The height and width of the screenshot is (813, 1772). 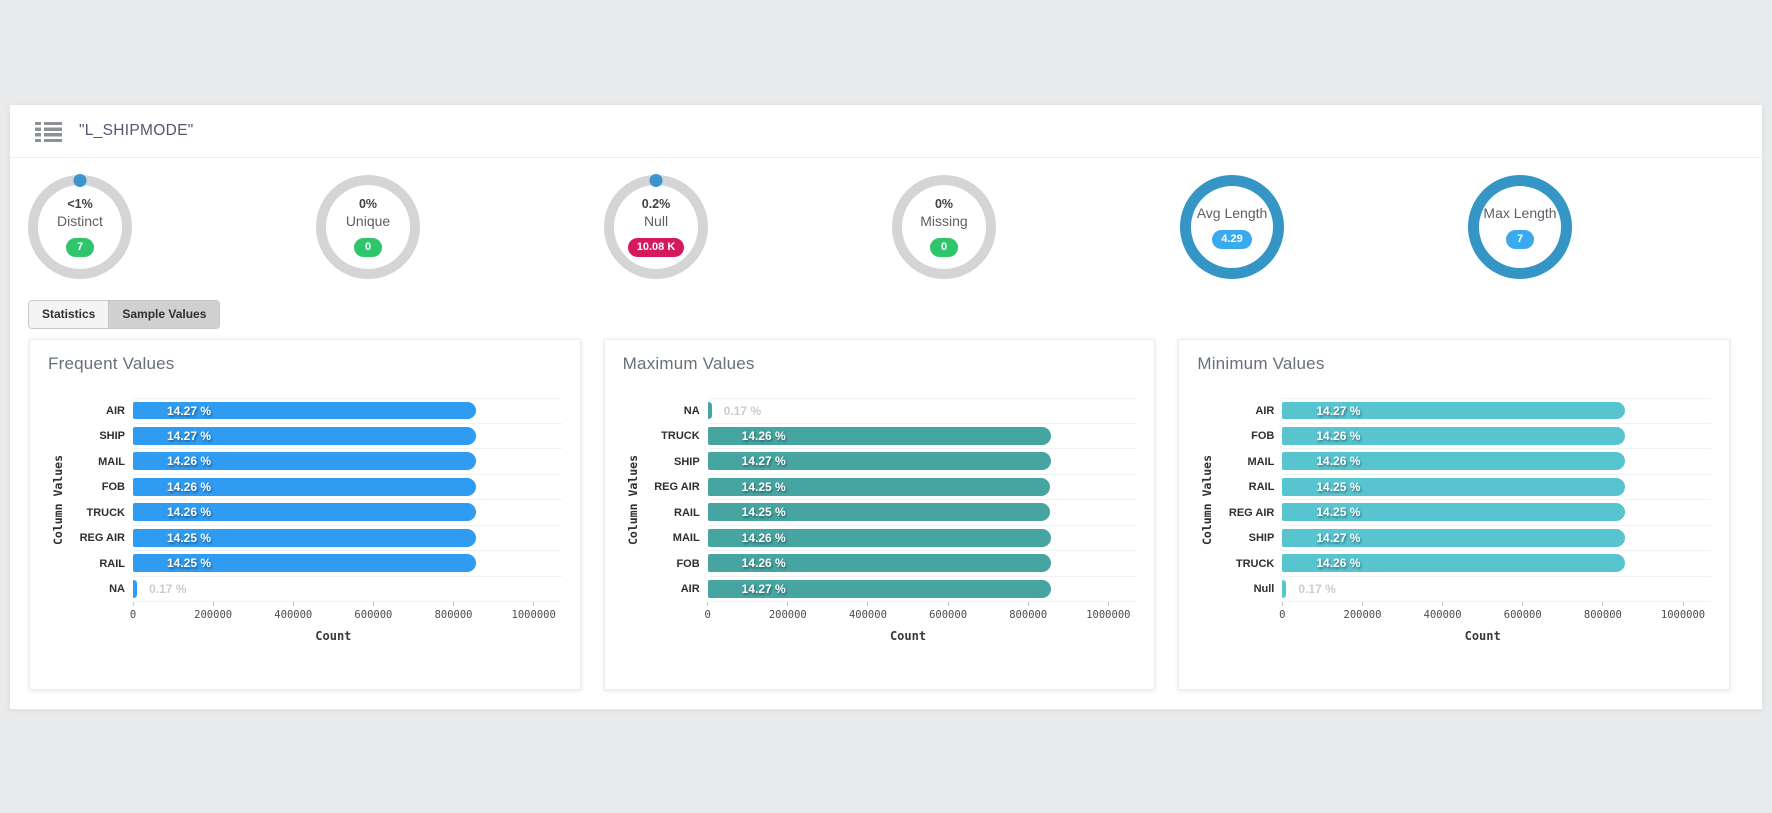 I want to click on bar-row: Null 0.17 %, so click(x=1464, y=589).